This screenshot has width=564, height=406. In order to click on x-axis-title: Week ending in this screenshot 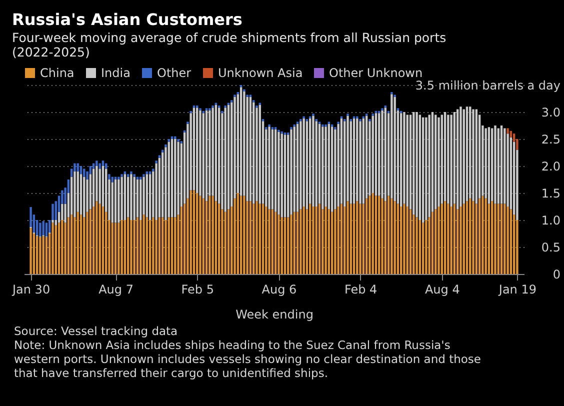, I will do `click(275, 315)`.